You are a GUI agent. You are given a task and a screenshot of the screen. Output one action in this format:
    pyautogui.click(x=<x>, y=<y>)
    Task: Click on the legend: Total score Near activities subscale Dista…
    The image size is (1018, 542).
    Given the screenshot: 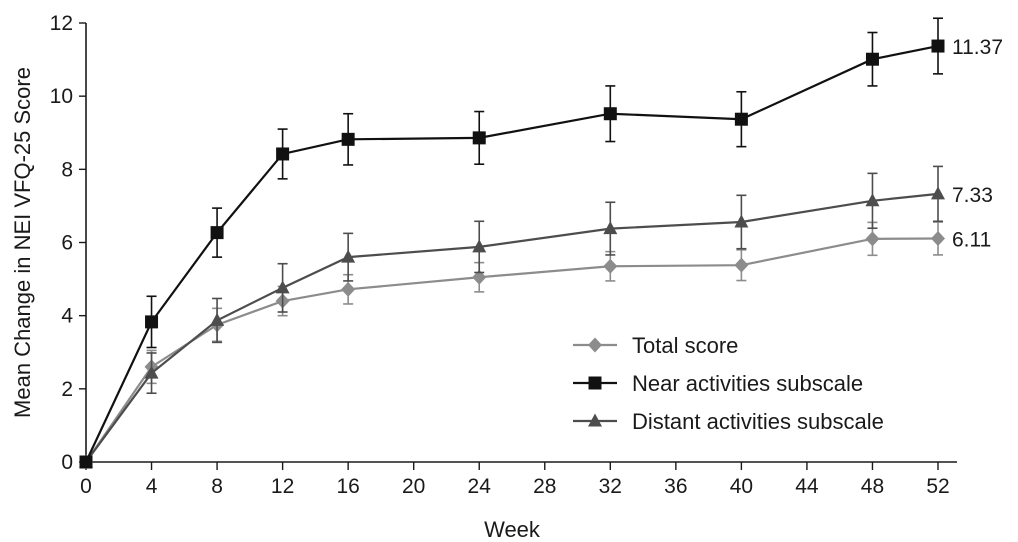 What is the action you would take?
    pyautogui.click(x=728, y=383)
    